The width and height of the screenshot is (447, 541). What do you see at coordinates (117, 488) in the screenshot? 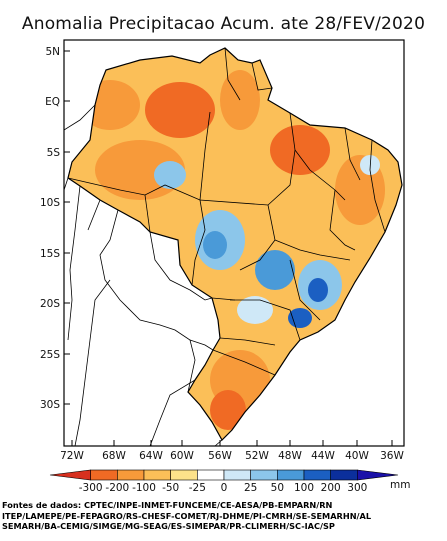
I see `legend-tick-label: -200` at bounding box center [117, 488].